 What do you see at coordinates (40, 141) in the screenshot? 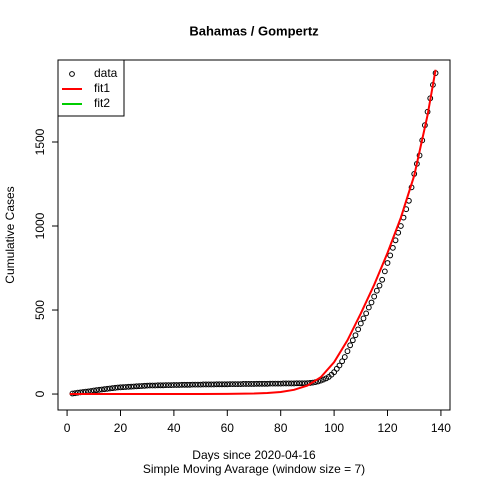
I see `y-tick-label: 1500` at bounding box center [40, 141].